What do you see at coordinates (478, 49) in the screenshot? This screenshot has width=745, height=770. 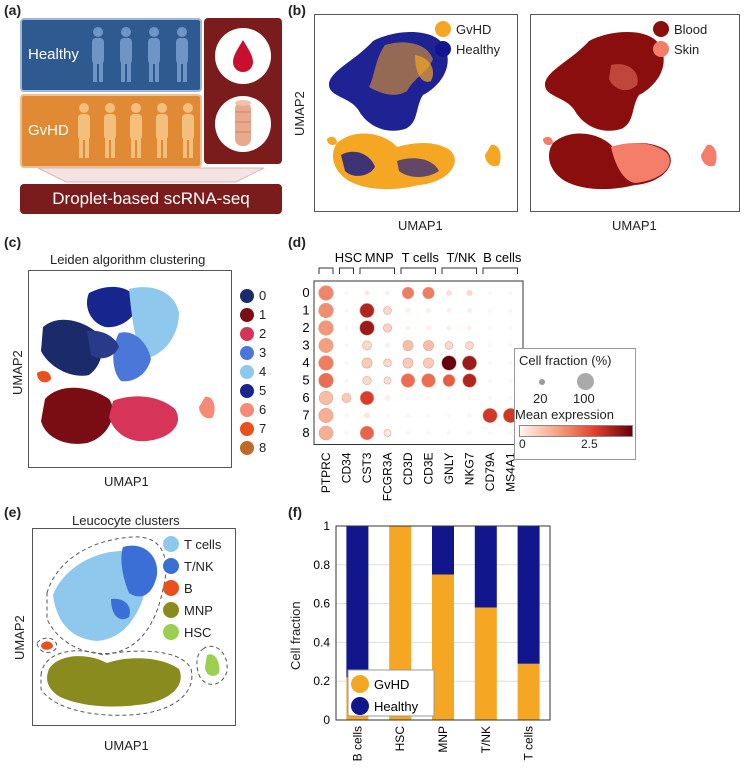 I see `legend-label: Healthy` at bounding box center [478, 49].